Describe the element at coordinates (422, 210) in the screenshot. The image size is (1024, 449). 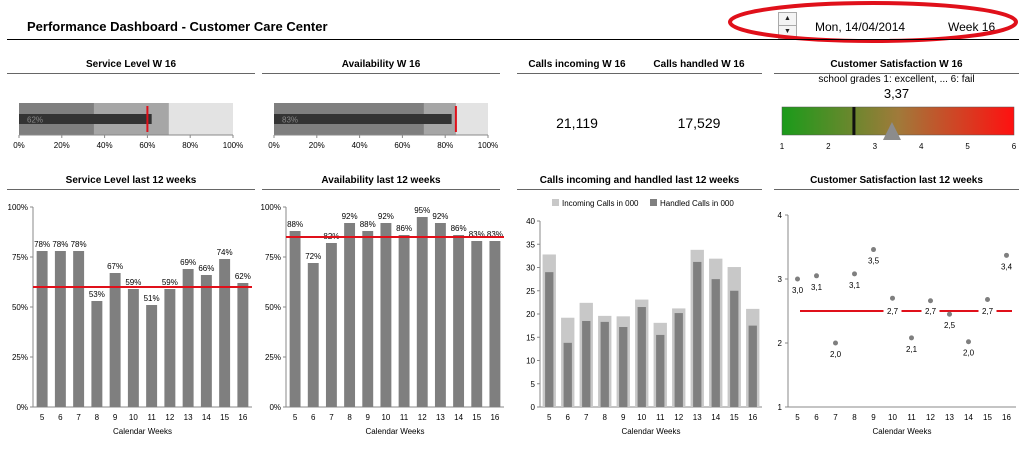
I see `availability-data-label: 95%` at that location.